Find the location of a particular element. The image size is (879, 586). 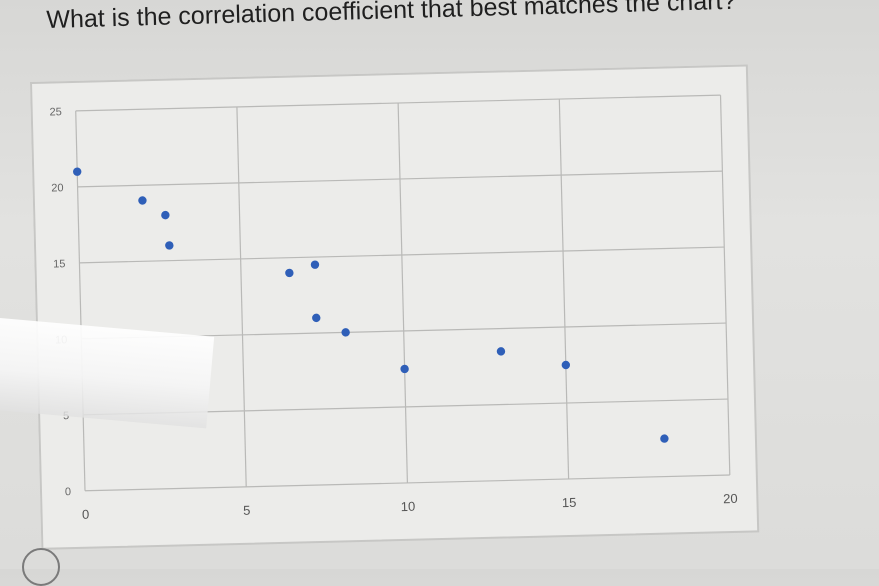

x-tick-label: 5 is located at coordinates (247, 510).